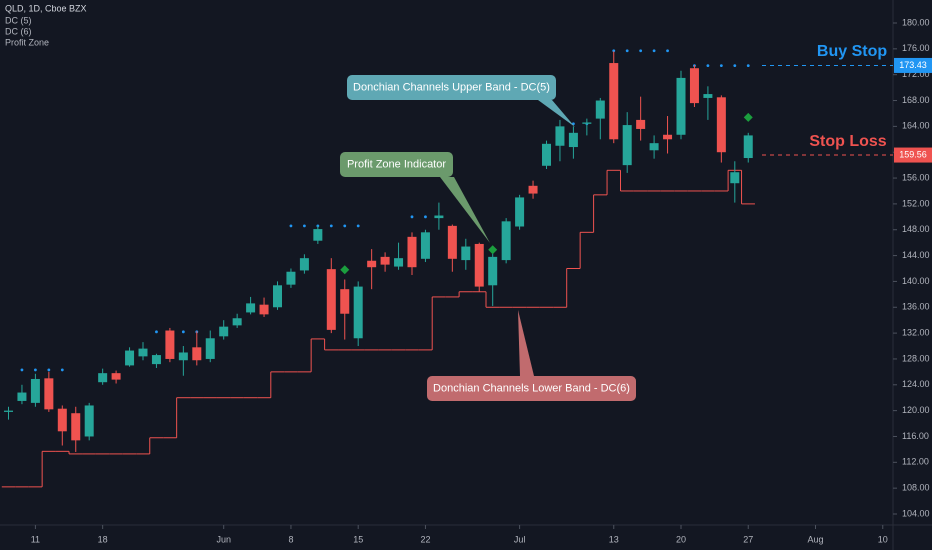 The height and width of the screenshot is (550, 932). What do you see at coordinates (614, 539) in the screenshot?
I see `x-tick-label: 13` at bounding box center [614, 539].